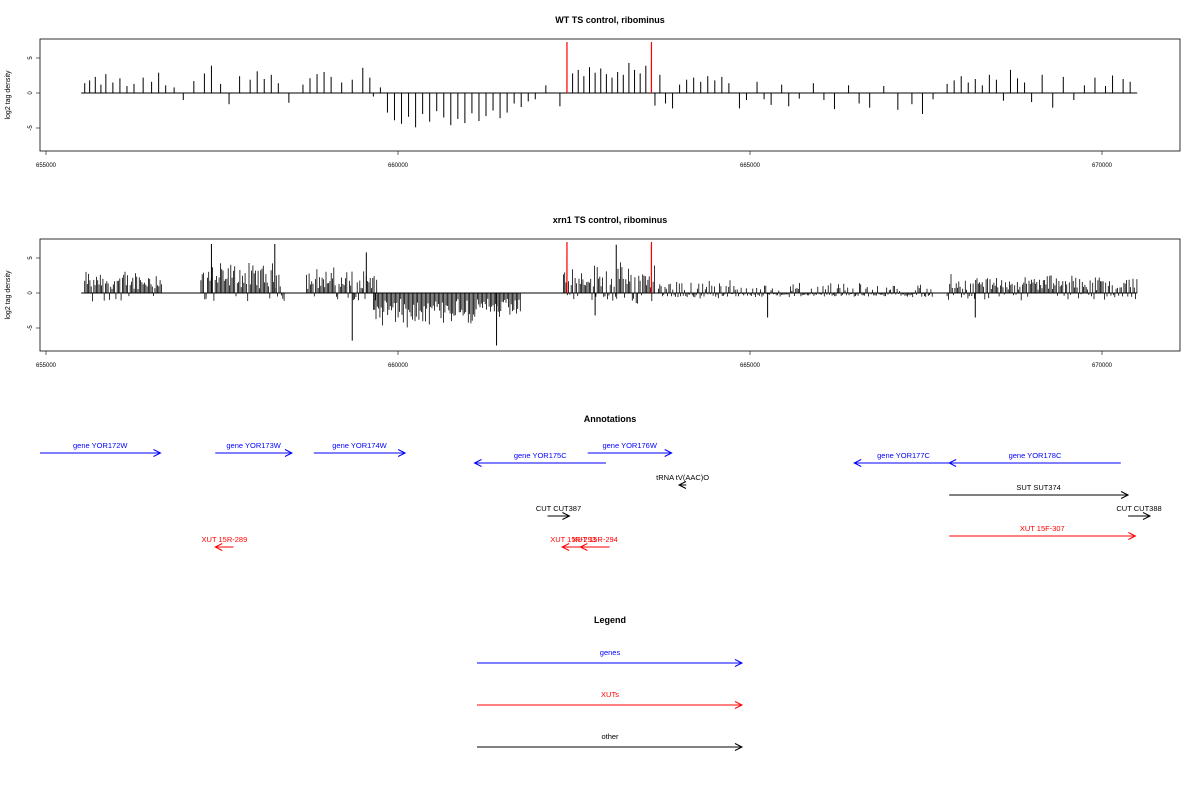 The width and height of the screenshot is (1200, 800). I want to click on legend-arrows: genes XUTs other, so click(610, 699).